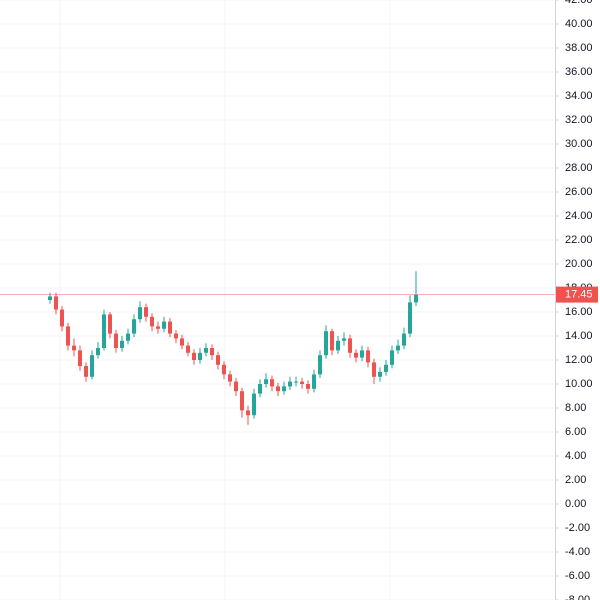 This screenshot has width=600, height=605. Describe the element at coordinates (577, 528) in the screenshot. I see `y-tick-label: -2.00` at that location.